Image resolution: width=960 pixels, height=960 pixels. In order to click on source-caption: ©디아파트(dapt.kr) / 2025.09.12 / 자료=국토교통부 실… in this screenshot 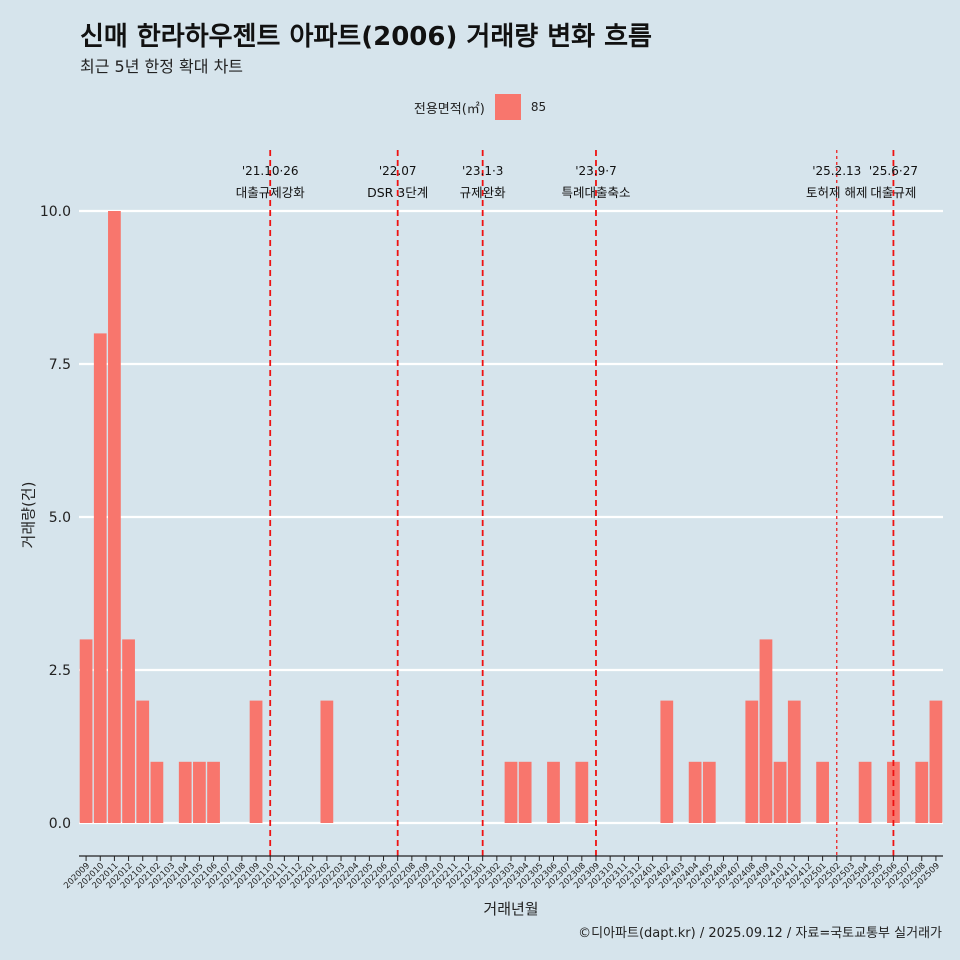, I will do `click(760, 933)`.